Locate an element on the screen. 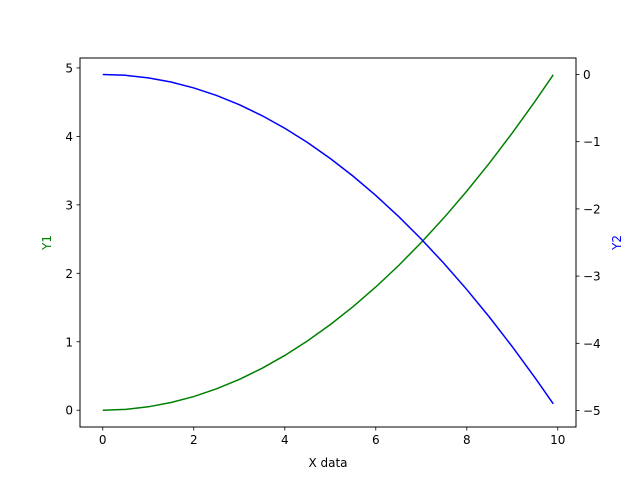 This screenshot has width=640, height=480. right-y-tick-label: 0 is located at coordinates (587, 75).